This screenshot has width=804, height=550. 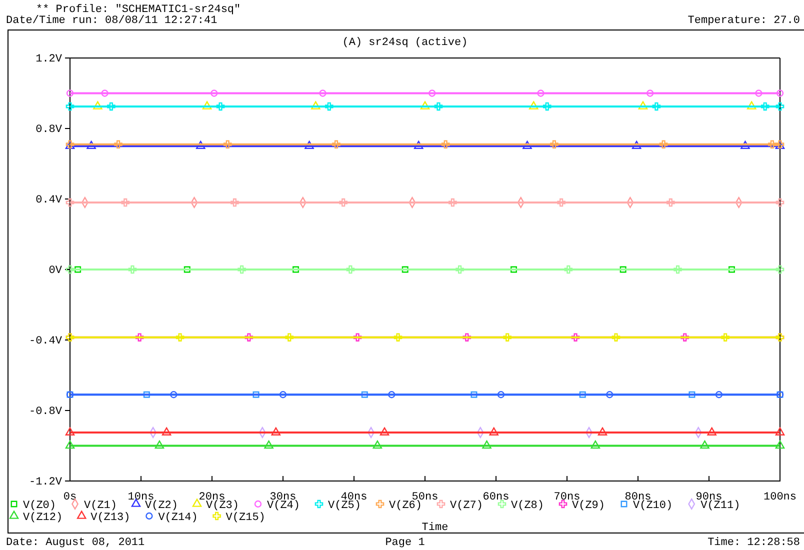 What do you see at coordinates (49, 60) in the screenshot?
I see `y-tick-label: 1.2V` at bounding box center [49, 60].